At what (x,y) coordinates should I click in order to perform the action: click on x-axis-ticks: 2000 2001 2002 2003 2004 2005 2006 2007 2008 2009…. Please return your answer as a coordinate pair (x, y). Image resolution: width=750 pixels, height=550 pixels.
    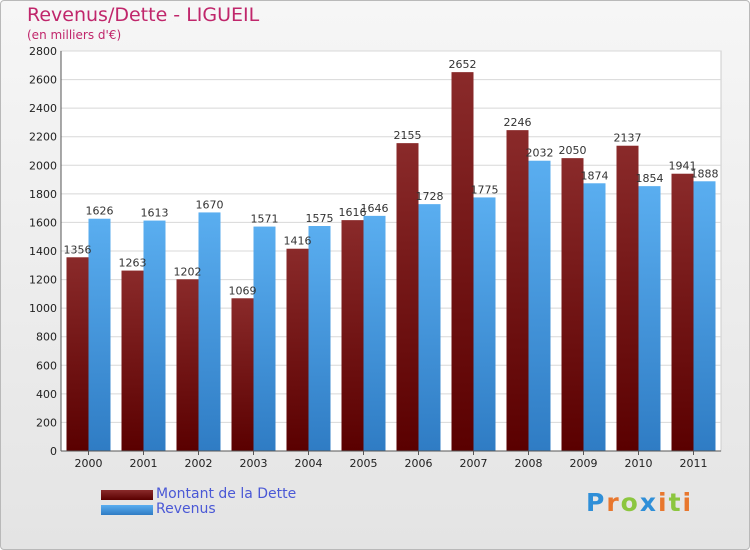
    Looking at the image, I should click on (391, 460).